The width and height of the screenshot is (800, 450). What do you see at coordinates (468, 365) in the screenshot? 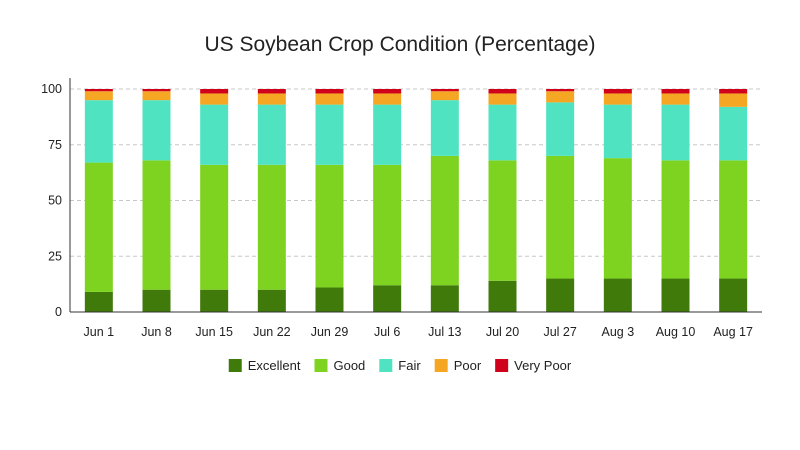
I see `legend-label-poor: Poor` at bounding box center [468, 365].